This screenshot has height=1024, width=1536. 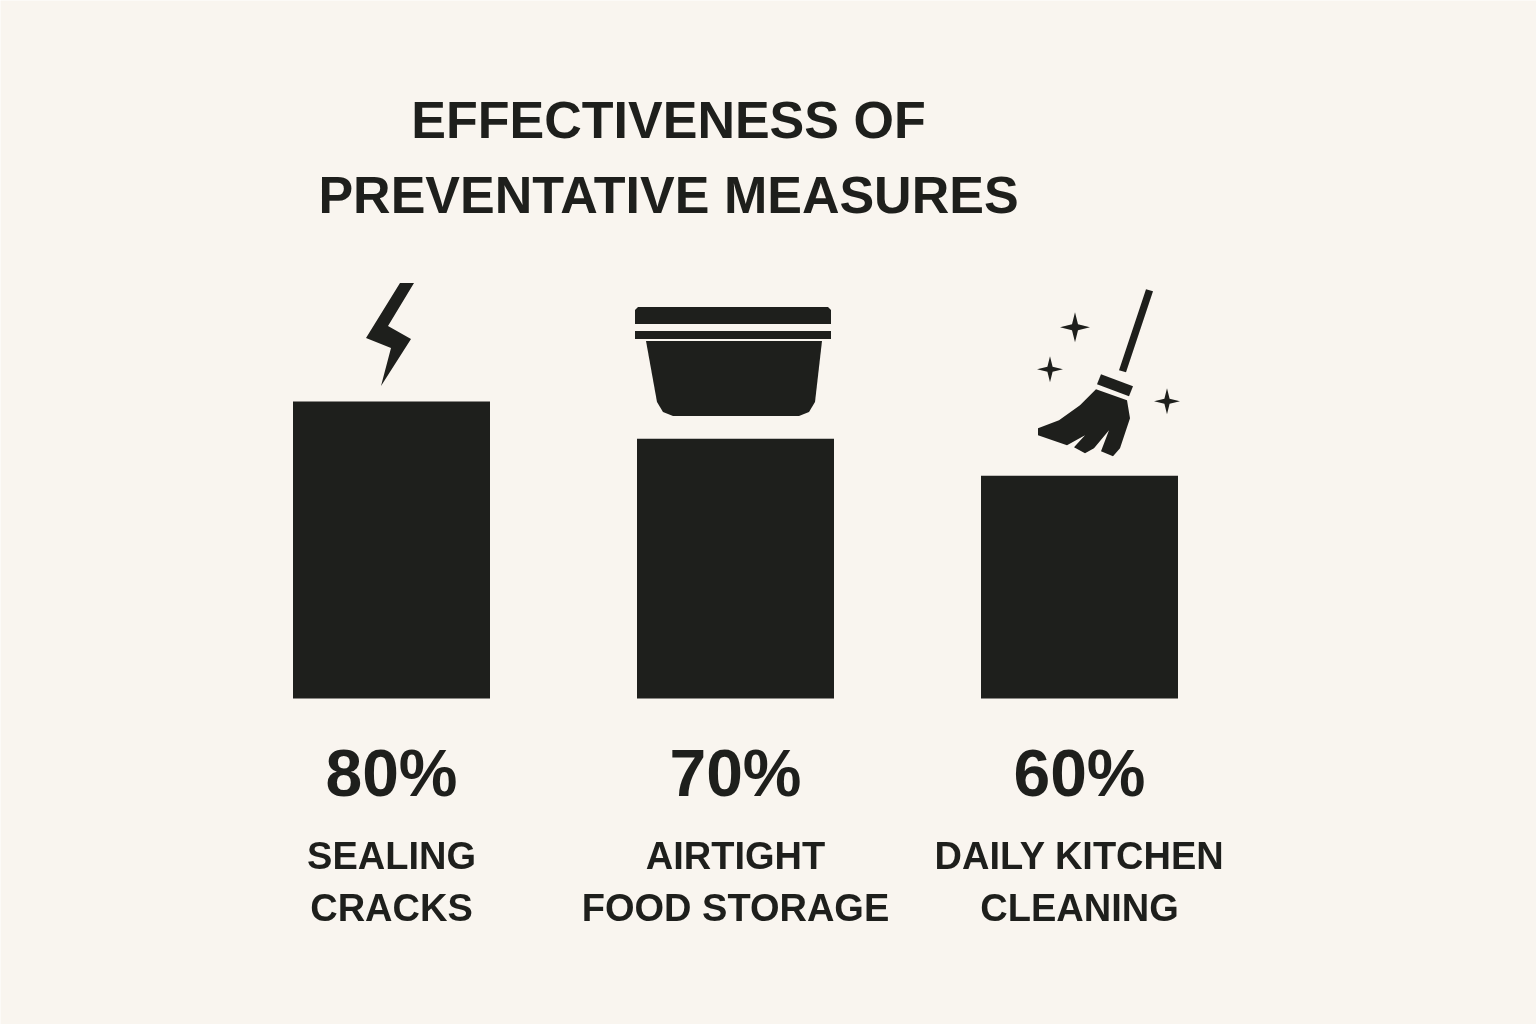 What do you see at coordinates (735, 881) in the screenshot?
I see `x-tick-label: AIRTIGHT FOOD STORAGE` at bounding box center [735, 881].